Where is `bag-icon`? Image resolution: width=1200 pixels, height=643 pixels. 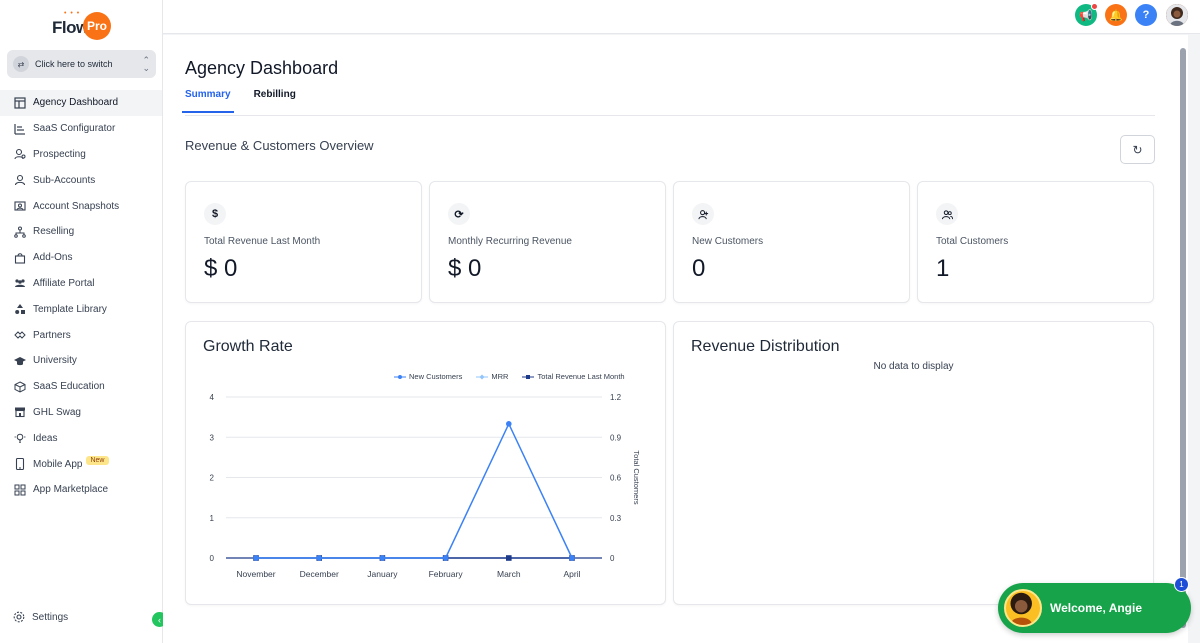
bag-icon is located at coordinates (19, 257).